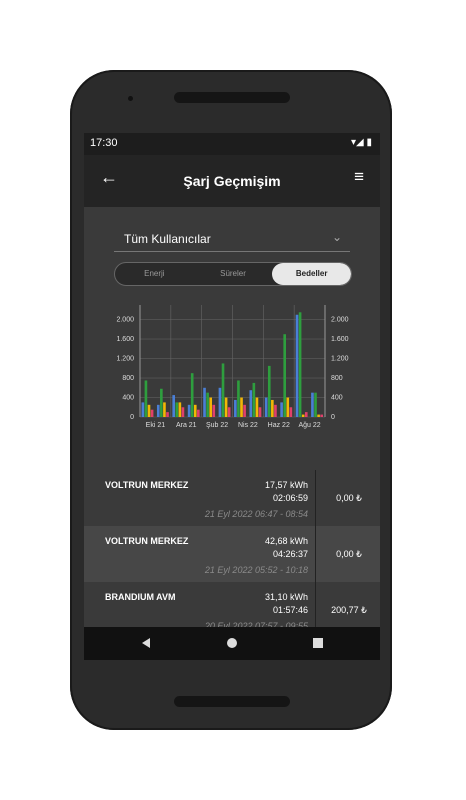 This screenshot has width=466, height=800. Describe the element at coordinates (154, 273) in the screenshot. I see `tab: Enerji` at that location.